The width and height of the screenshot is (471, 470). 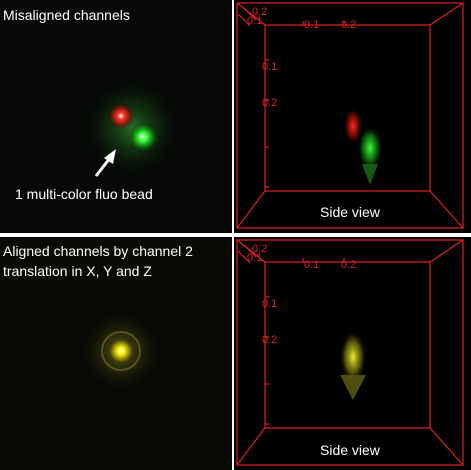 I want to click on bead-annotation: 1 multi-color fluo bead, so click(x=84, y=194).